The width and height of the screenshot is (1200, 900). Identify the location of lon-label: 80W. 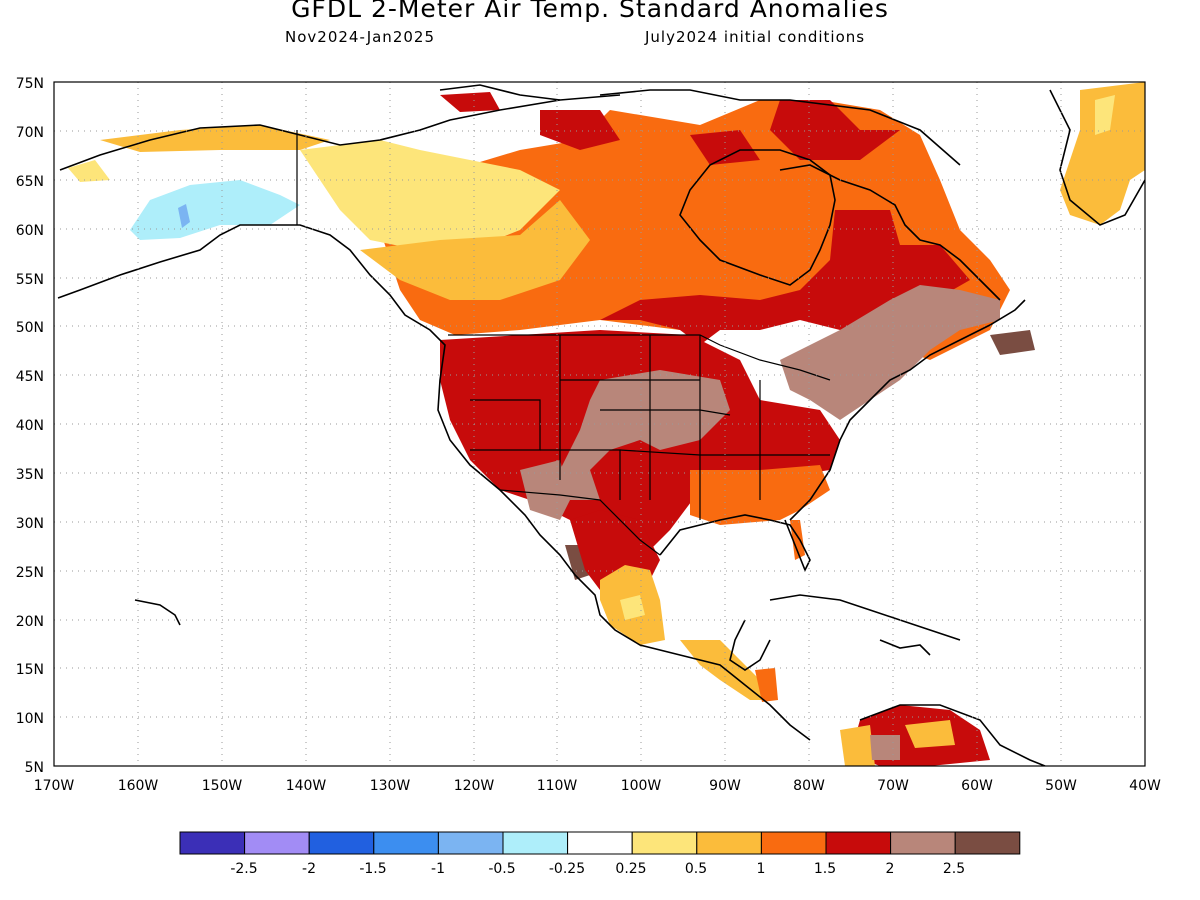
(809, 786).